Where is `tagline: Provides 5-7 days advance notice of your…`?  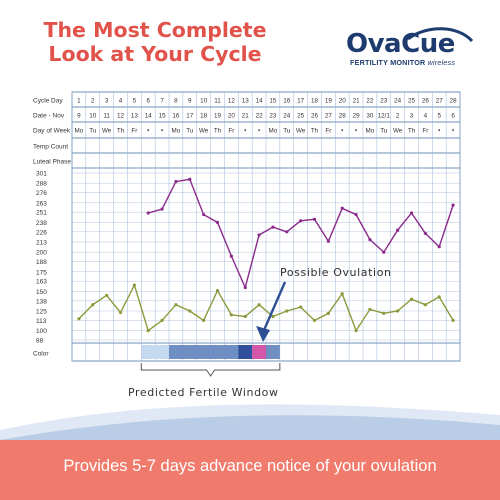
tagline: Provides 5-7 days advance notice of your… is located at coordinates (250, 466).